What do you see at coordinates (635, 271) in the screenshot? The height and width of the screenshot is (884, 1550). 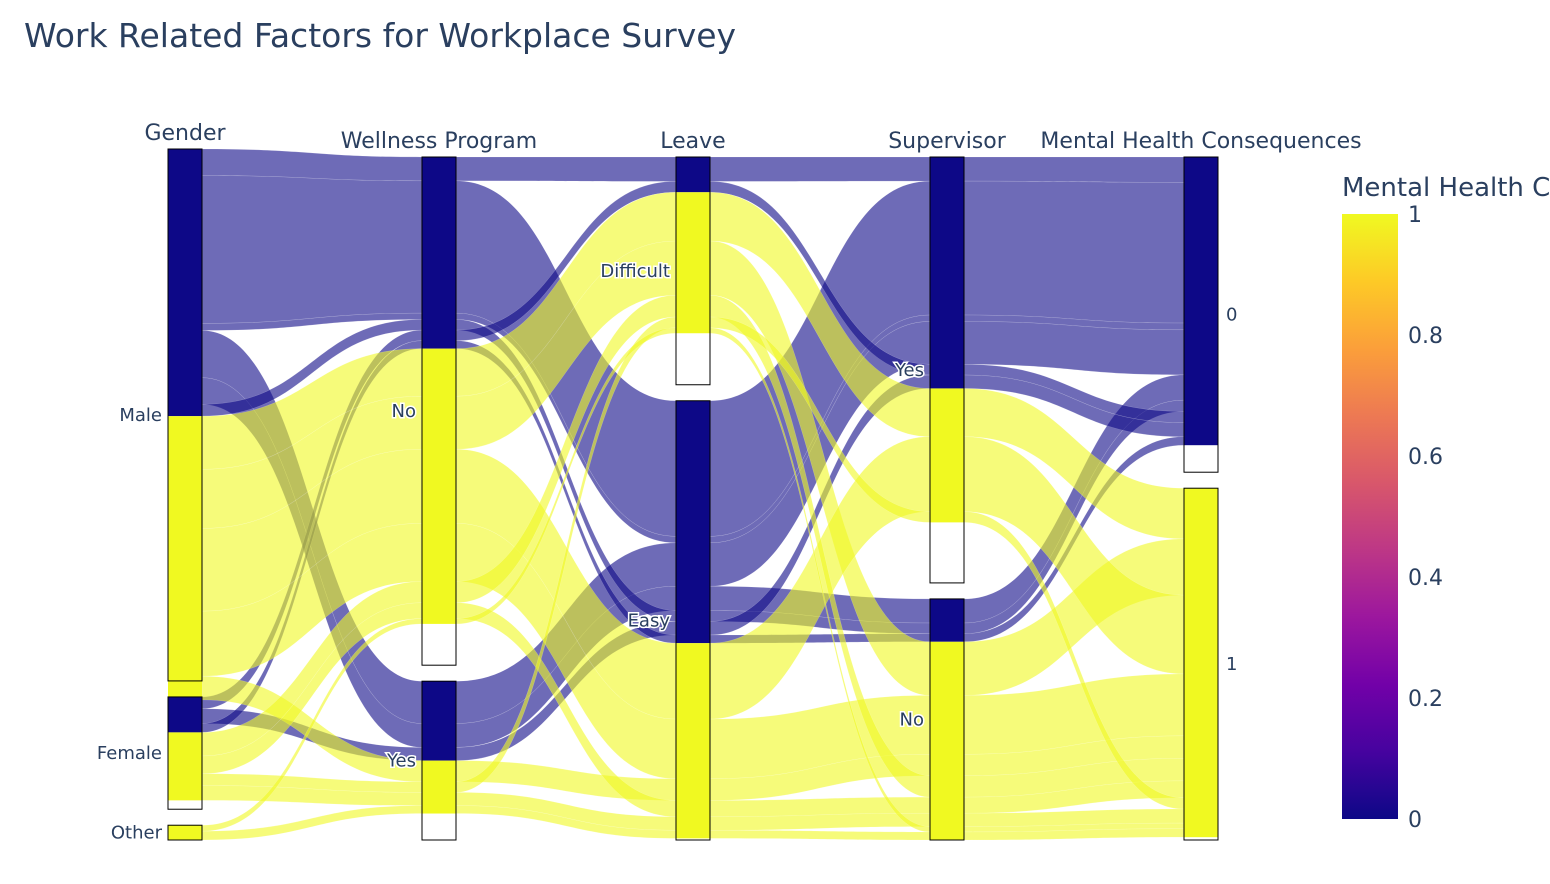 I see `category-label-2-0: Difficult` at bounding box center [635, 271].